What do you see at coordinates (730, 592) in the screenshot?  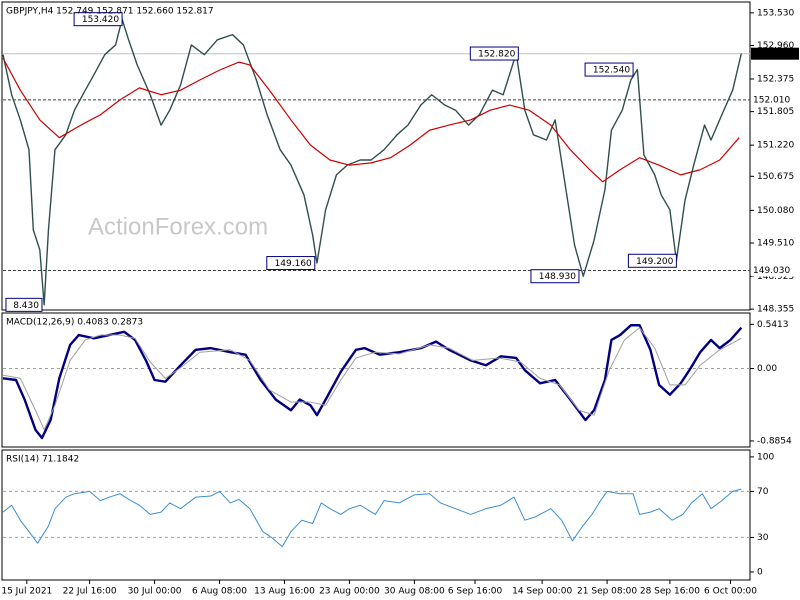 I see `x-tick-label: 6 Oct 00:00` at bounding box center [730, 592].